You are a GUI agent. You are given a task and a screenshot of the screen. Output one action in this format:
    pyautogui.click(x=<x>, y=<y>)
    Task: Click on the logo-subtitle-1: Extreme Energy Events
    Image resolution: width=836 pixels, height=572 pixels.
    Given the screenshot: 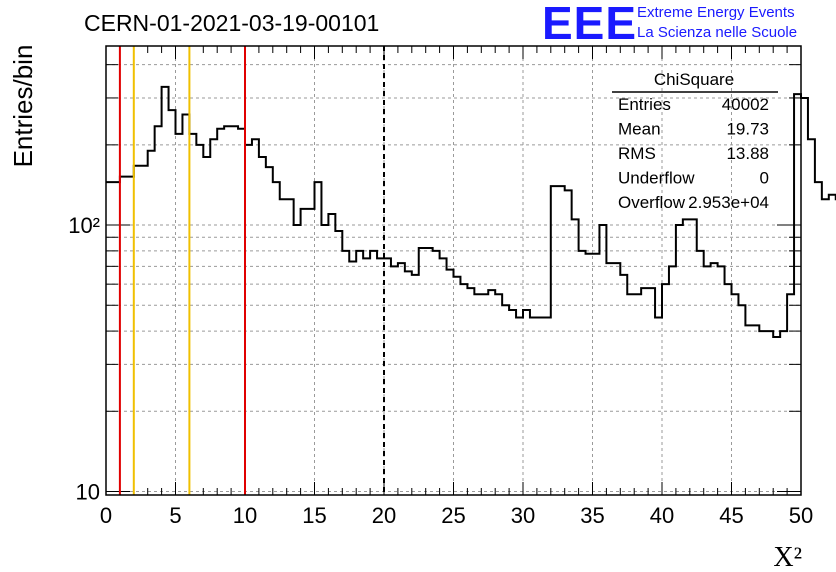 What is the action you would take?
    pyautogui.click(x=716, y=12)
    